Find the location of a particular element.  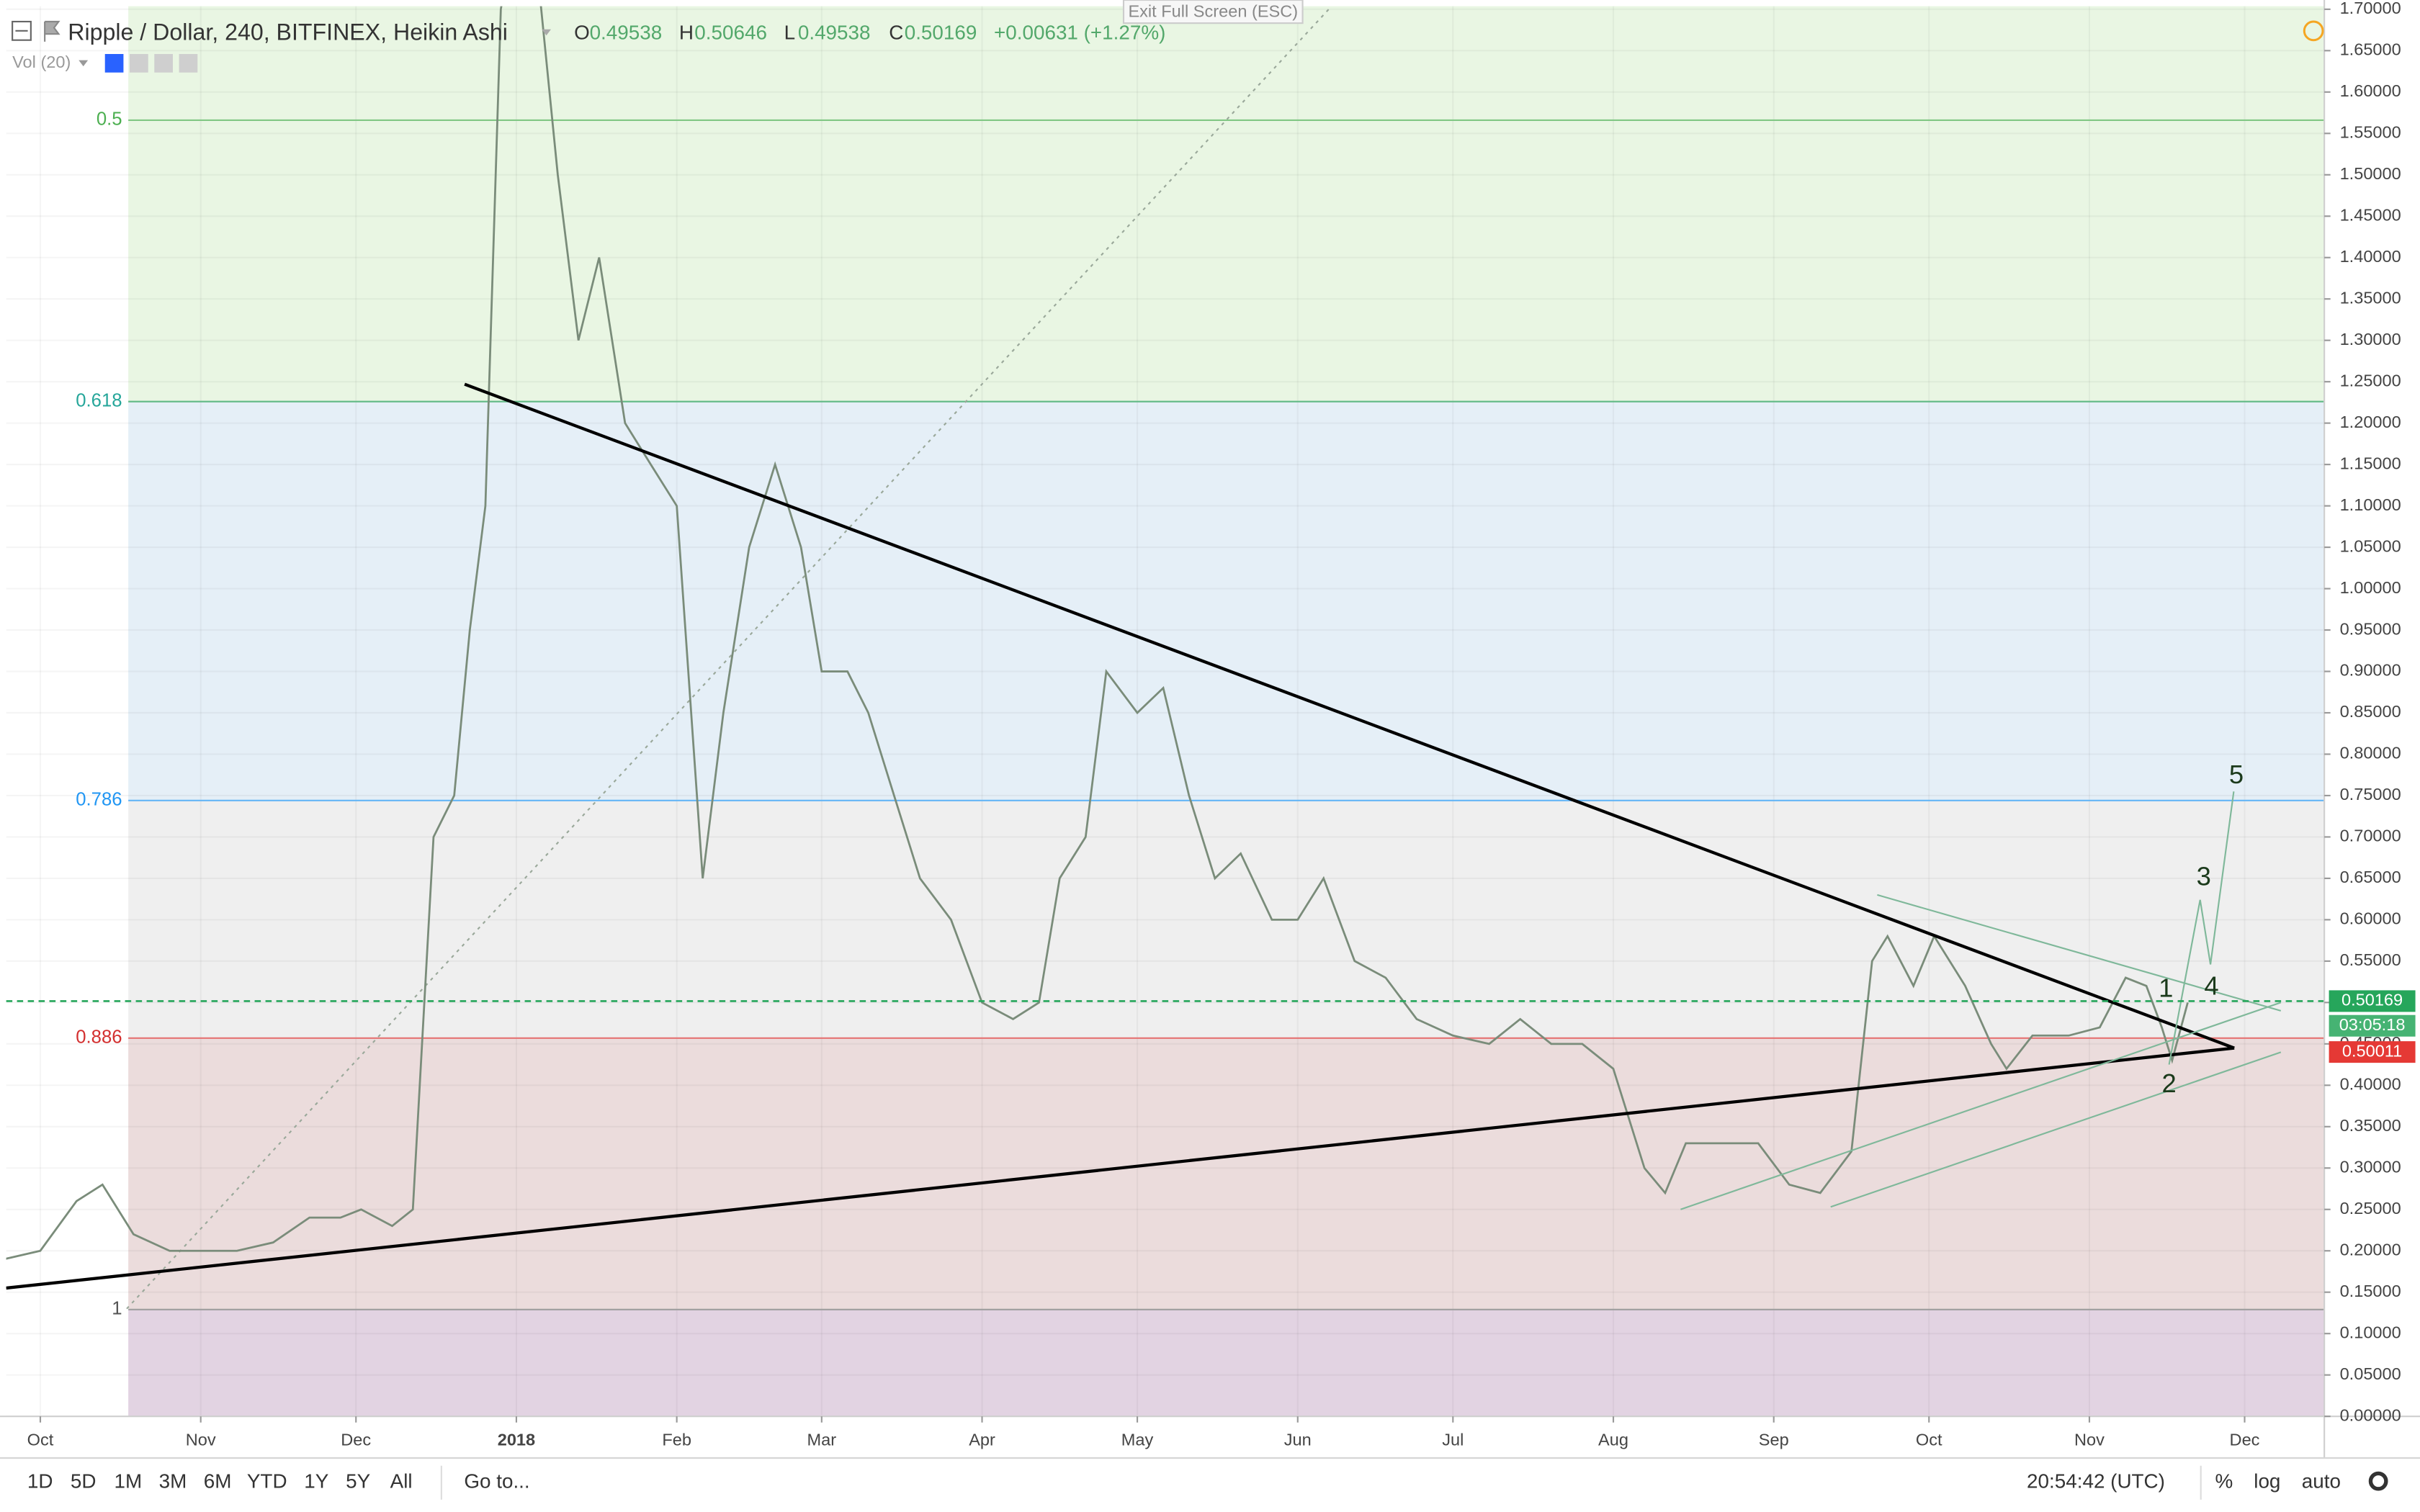

ohlc-key: O is located at coordinates (582, 33).